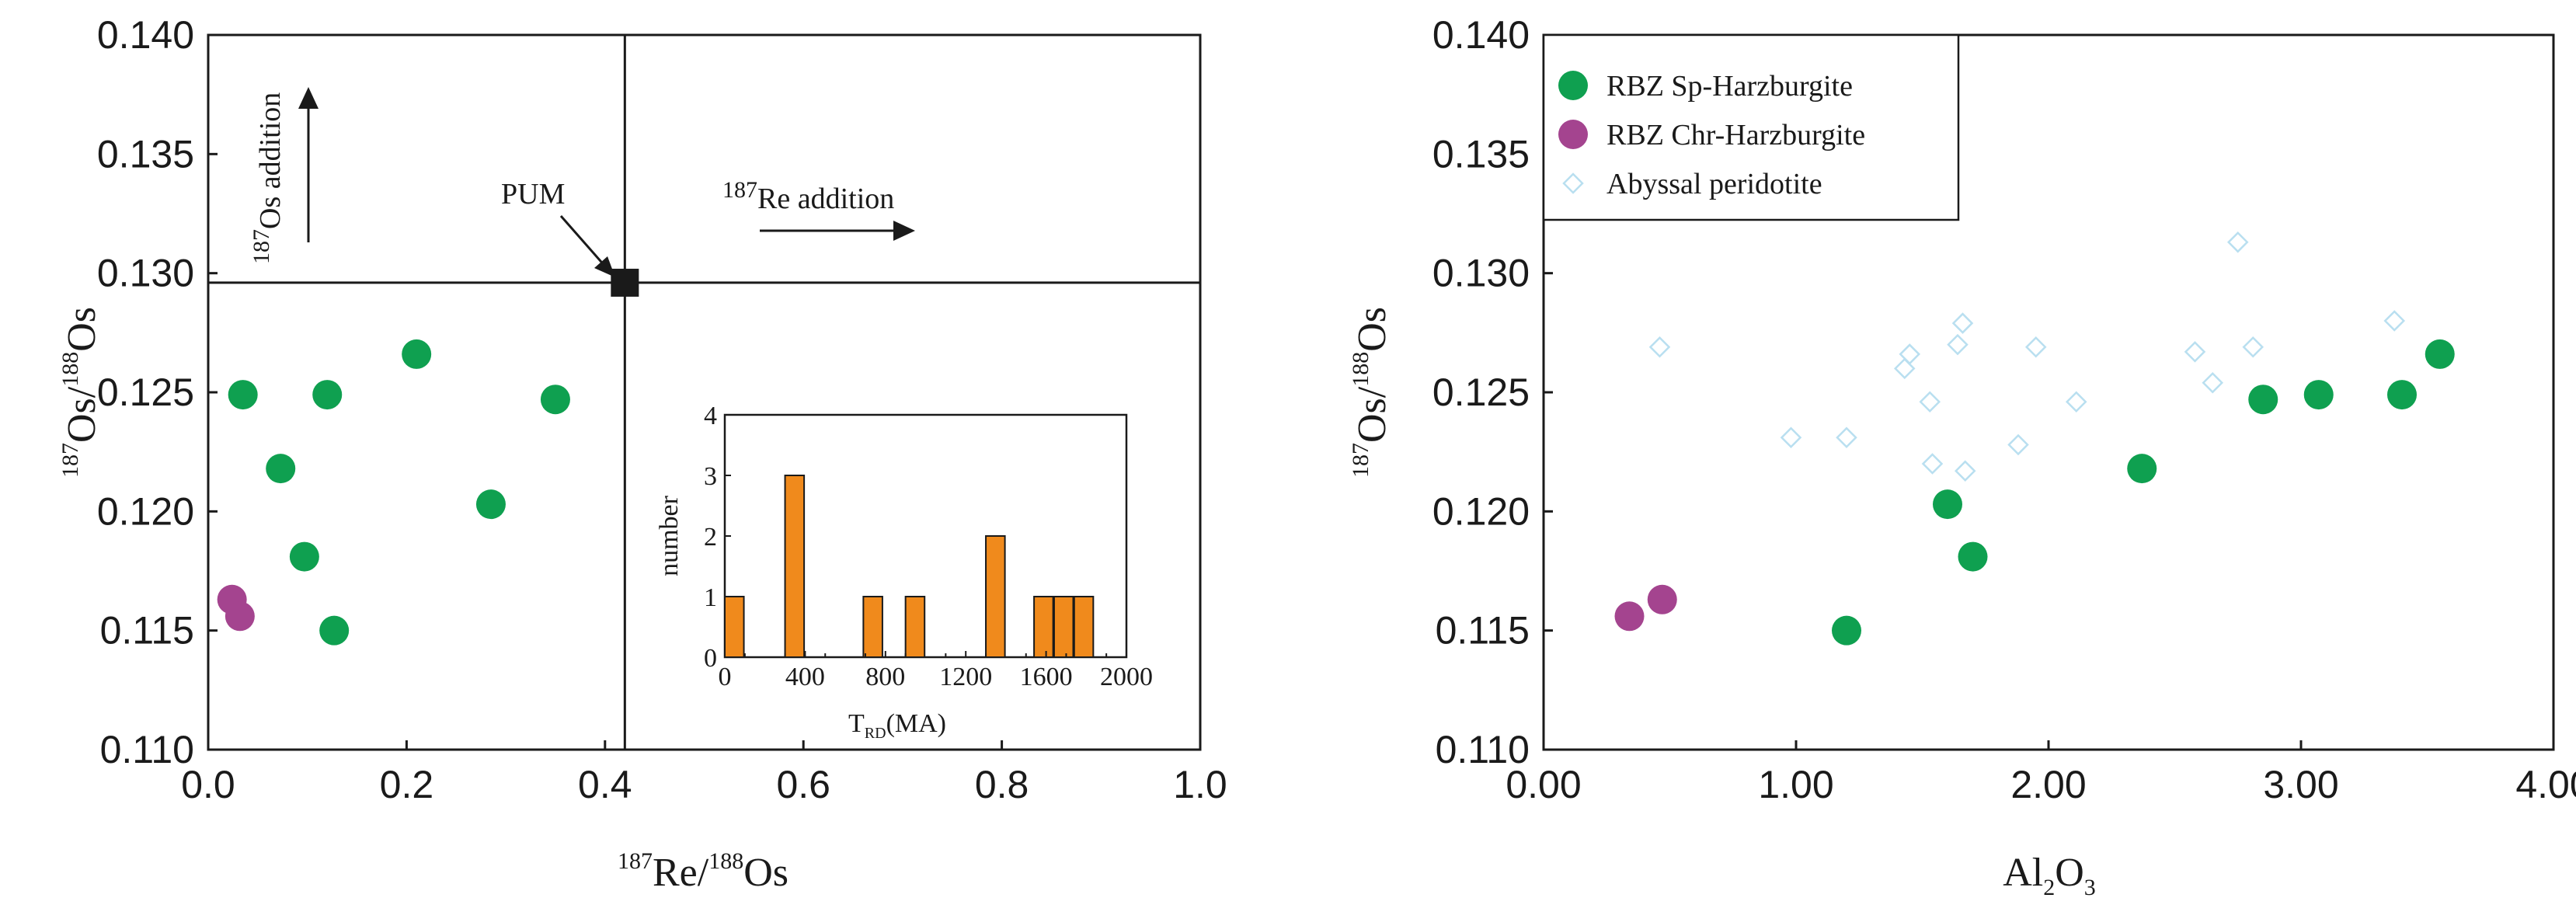 Image resolution: width=2576 pixels, height=898 pixels. What do you see at coordinates (703, 871) in the screenshot?
I see `left-x-axis-label: 187Re/188Os` at bounding box center [703, 871].